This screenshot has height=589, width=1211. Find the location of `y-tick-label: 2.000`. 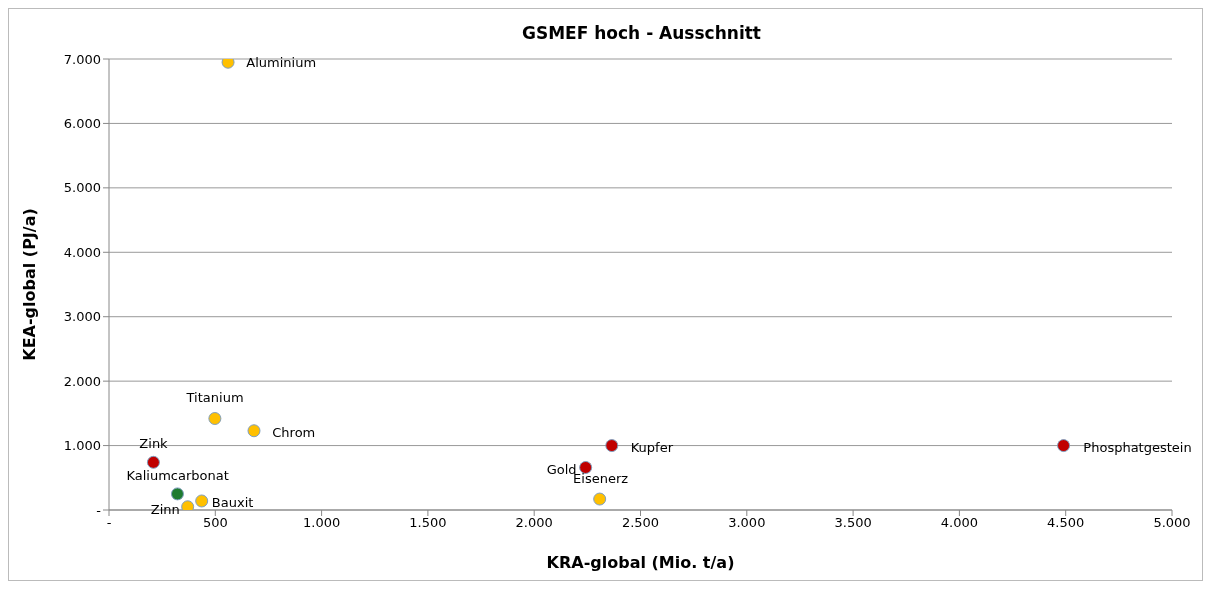

y-tick-label: 2.000 is located at coordinates (82, 381).